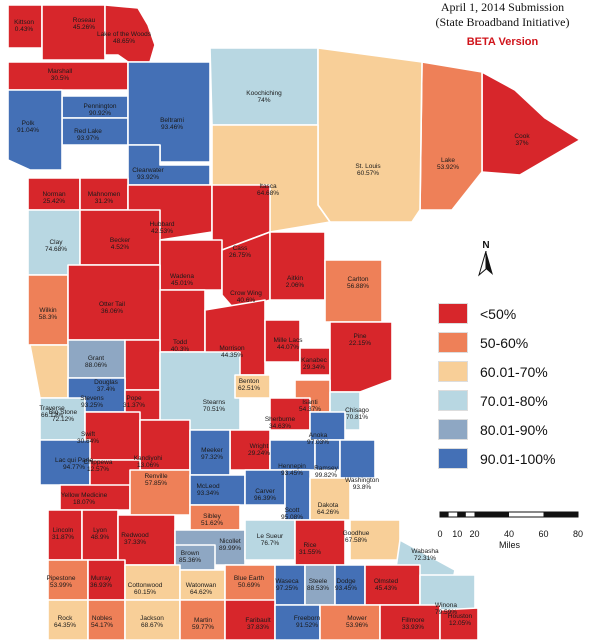 Image resolution: width=600 pixels, height=640 pixels. Describe the element at coordinates (358, 279) in the screenshot. I see `county-name-carlton: Carlton` at that location.